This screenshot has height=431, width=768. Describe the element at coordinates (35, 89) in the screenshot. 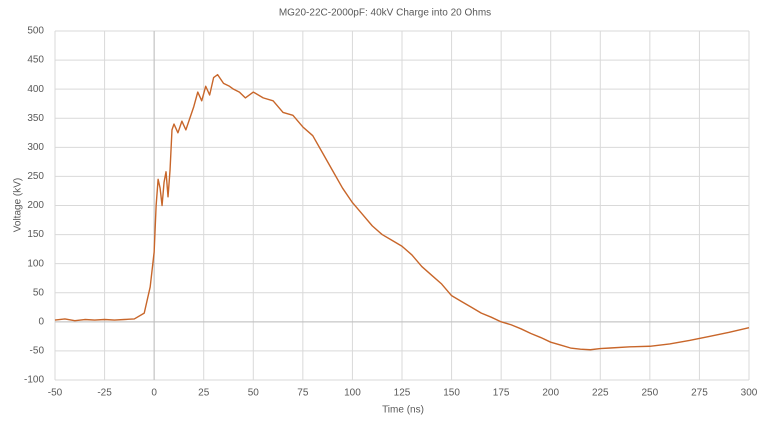

I see `y-tick-label: 400` at that location.